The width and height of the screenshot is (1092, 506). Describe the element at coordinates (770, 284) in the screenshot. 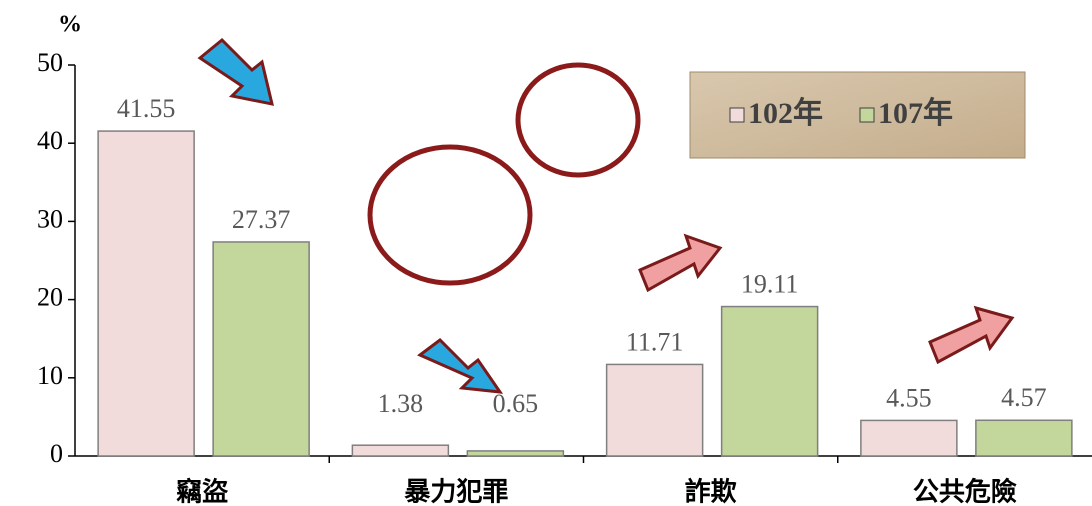

I see `data-label: 19.11` at that location.